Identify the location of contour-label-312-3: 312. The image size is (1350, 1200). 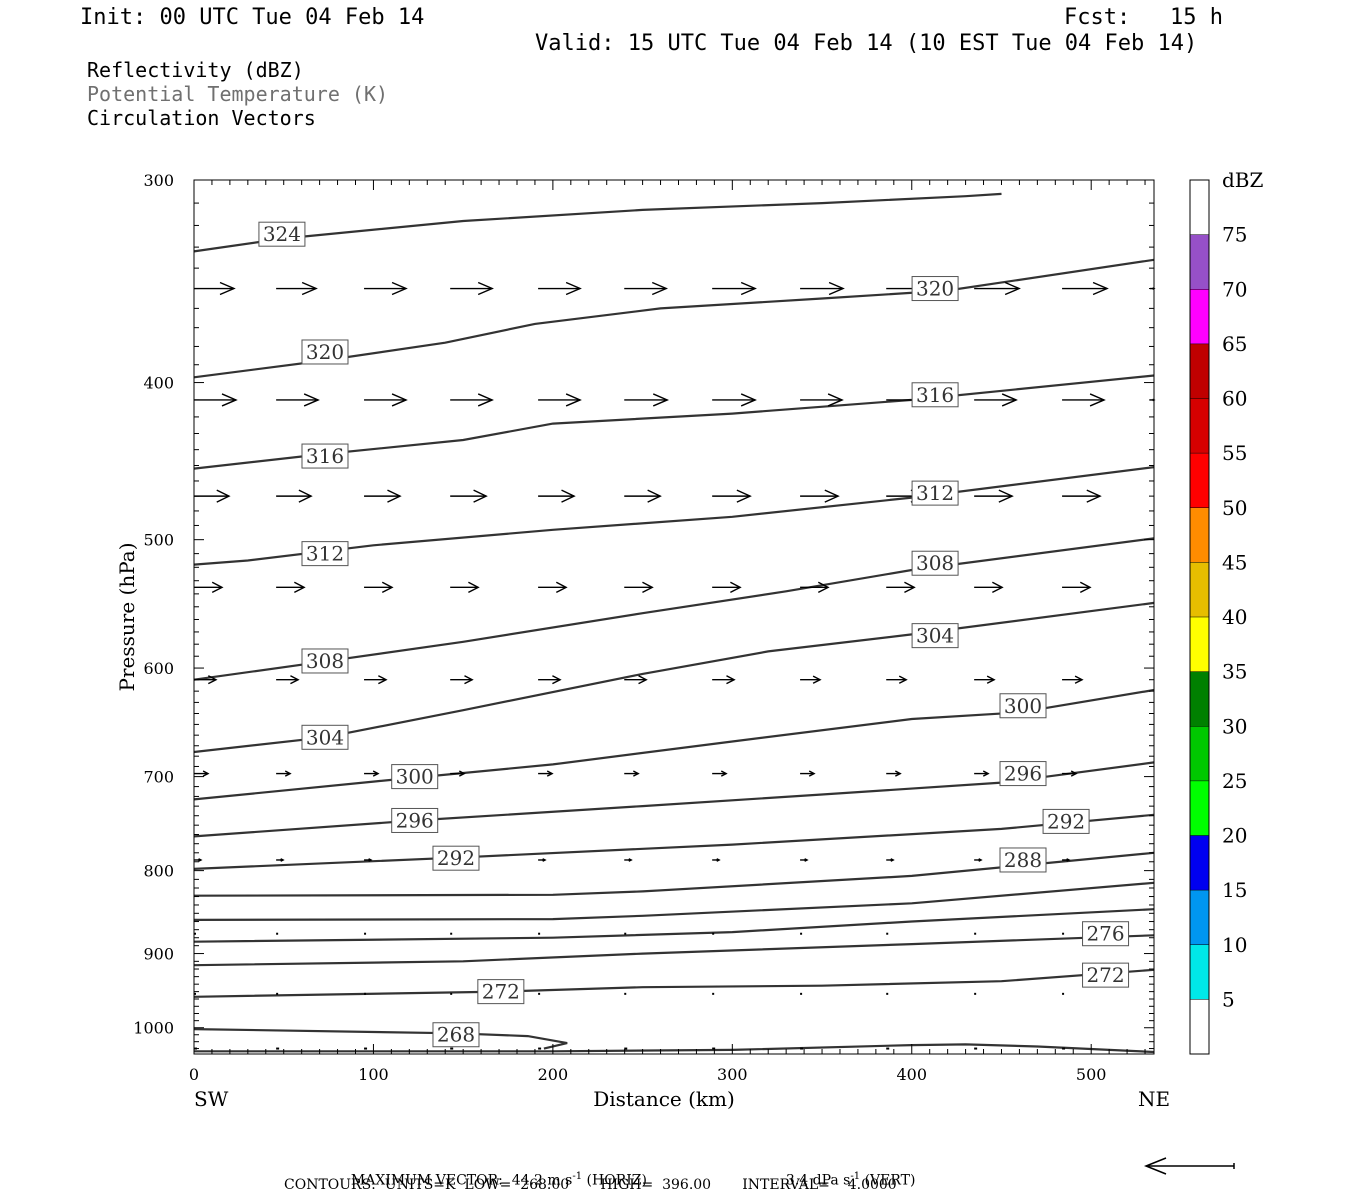
(325, 554).